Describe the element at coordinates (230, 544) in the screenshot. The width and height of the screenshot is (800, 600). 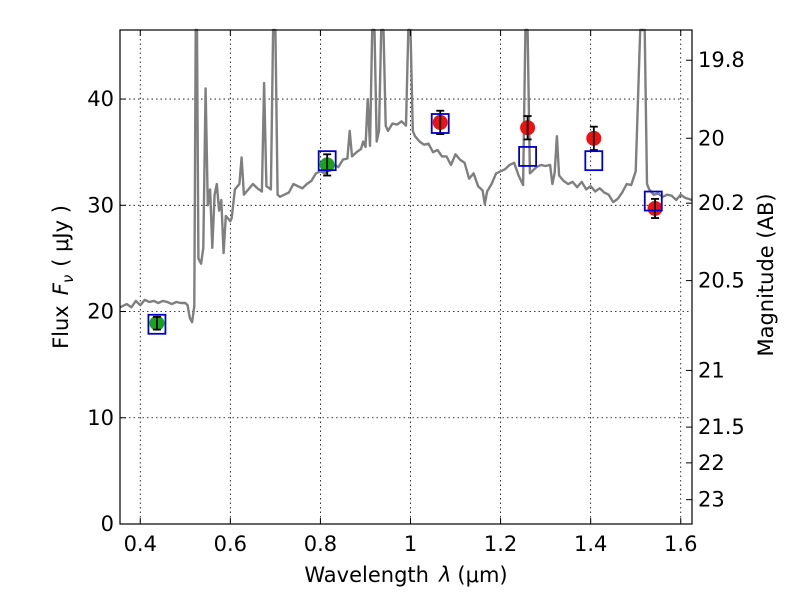
I see `x-tick-label: 0.6` at that location.